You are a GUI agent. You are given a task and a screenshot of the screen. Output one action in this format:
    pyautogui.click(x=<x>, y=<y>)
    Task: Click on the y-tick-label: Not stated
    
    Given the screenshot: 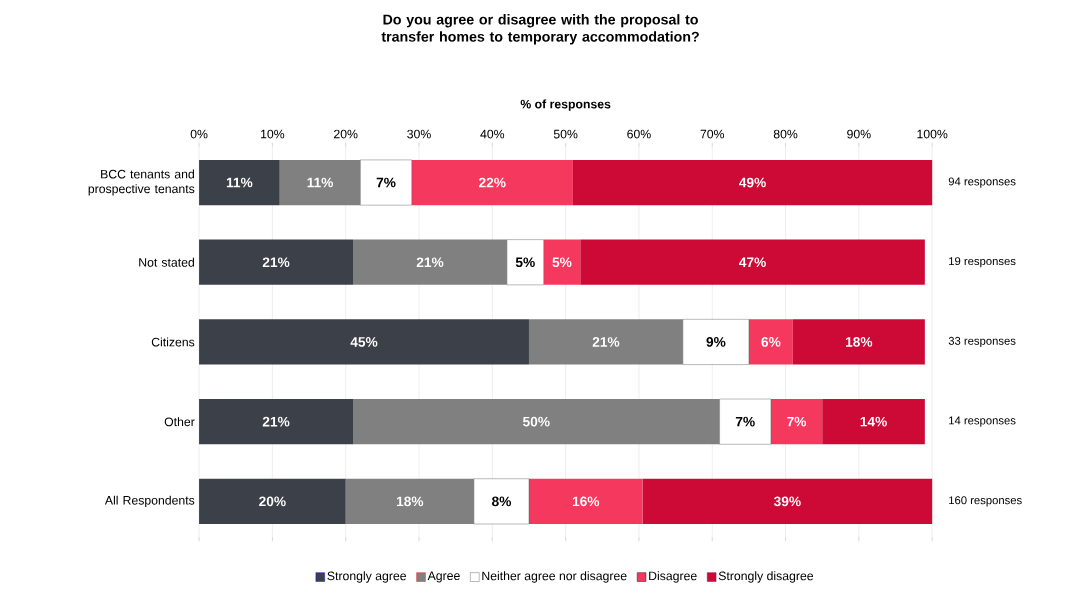 What is the action you would take?
    pyautogui.click(x=166, y=262)
    